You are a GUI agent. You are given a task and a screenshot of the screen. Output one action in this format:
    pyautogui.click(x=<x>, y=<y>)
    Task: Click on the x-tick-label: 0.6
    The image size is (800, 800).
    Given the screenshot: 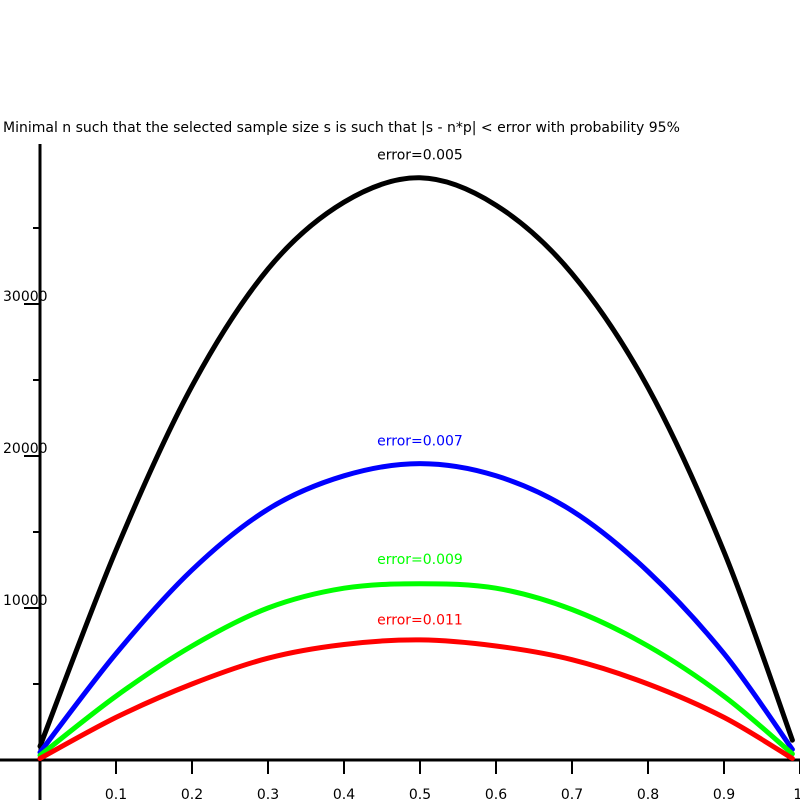 What is the action you would take?
    pyautogui.click(x=496, y=793)
    